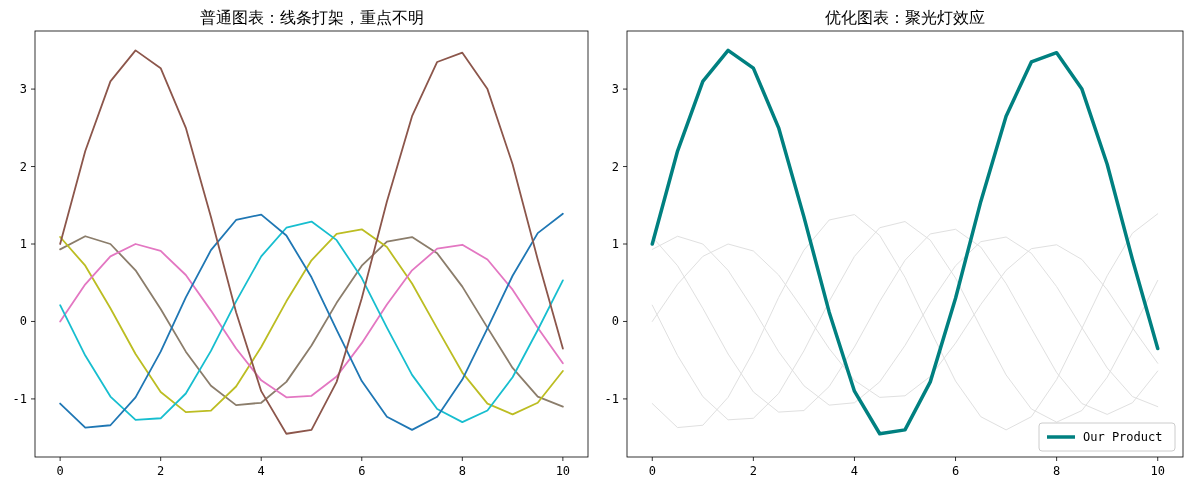 The height and width of the screenshot is (490, 1189). I want to click on chart-title: 优化图表：聚光灯效应, so click(905, 17).